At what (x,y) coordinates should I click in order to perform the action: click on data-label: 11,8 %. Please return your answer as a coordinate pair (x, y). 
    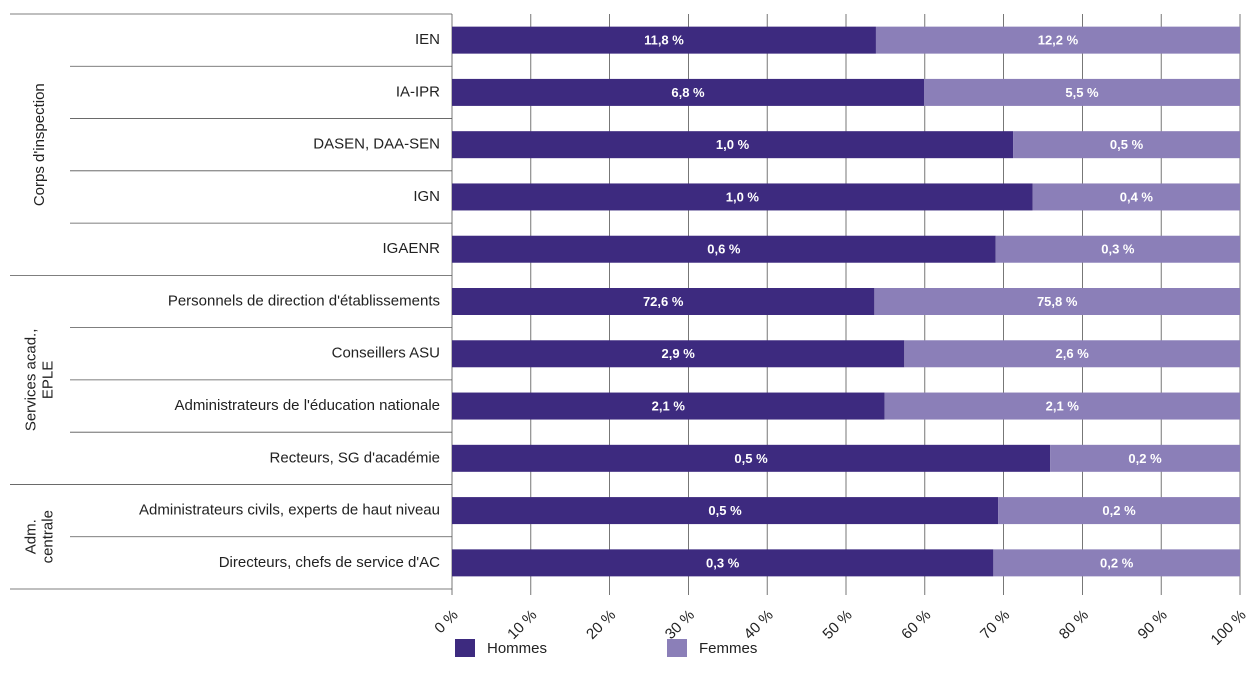
    Looking at the image, I should click on (664, 40).